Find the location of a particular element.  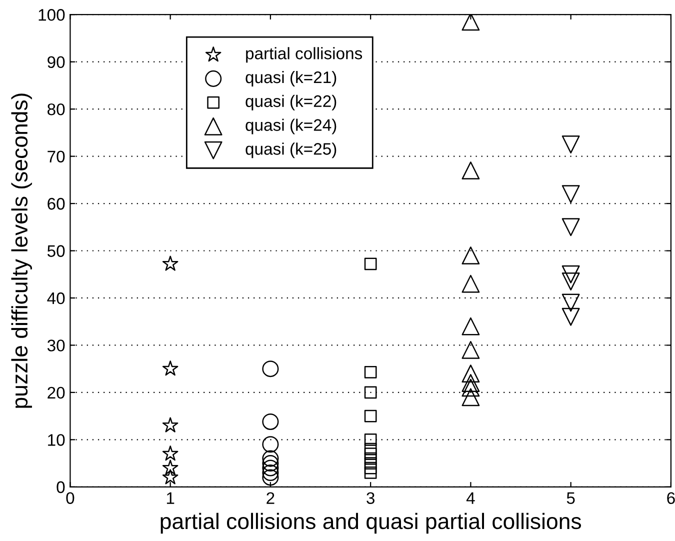

y-tick-label: 100 is located at coordinates (51, 15).